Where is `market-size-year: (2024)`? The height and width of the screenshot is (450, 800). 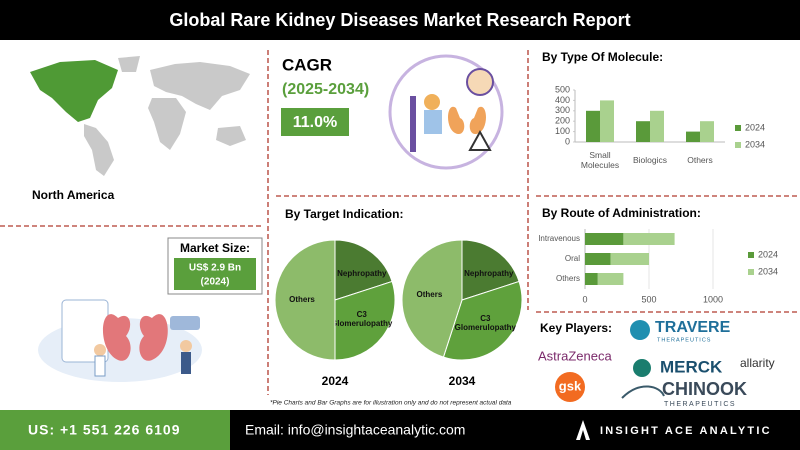 market-size-year: (2024) is located at coordinates (215, 282).